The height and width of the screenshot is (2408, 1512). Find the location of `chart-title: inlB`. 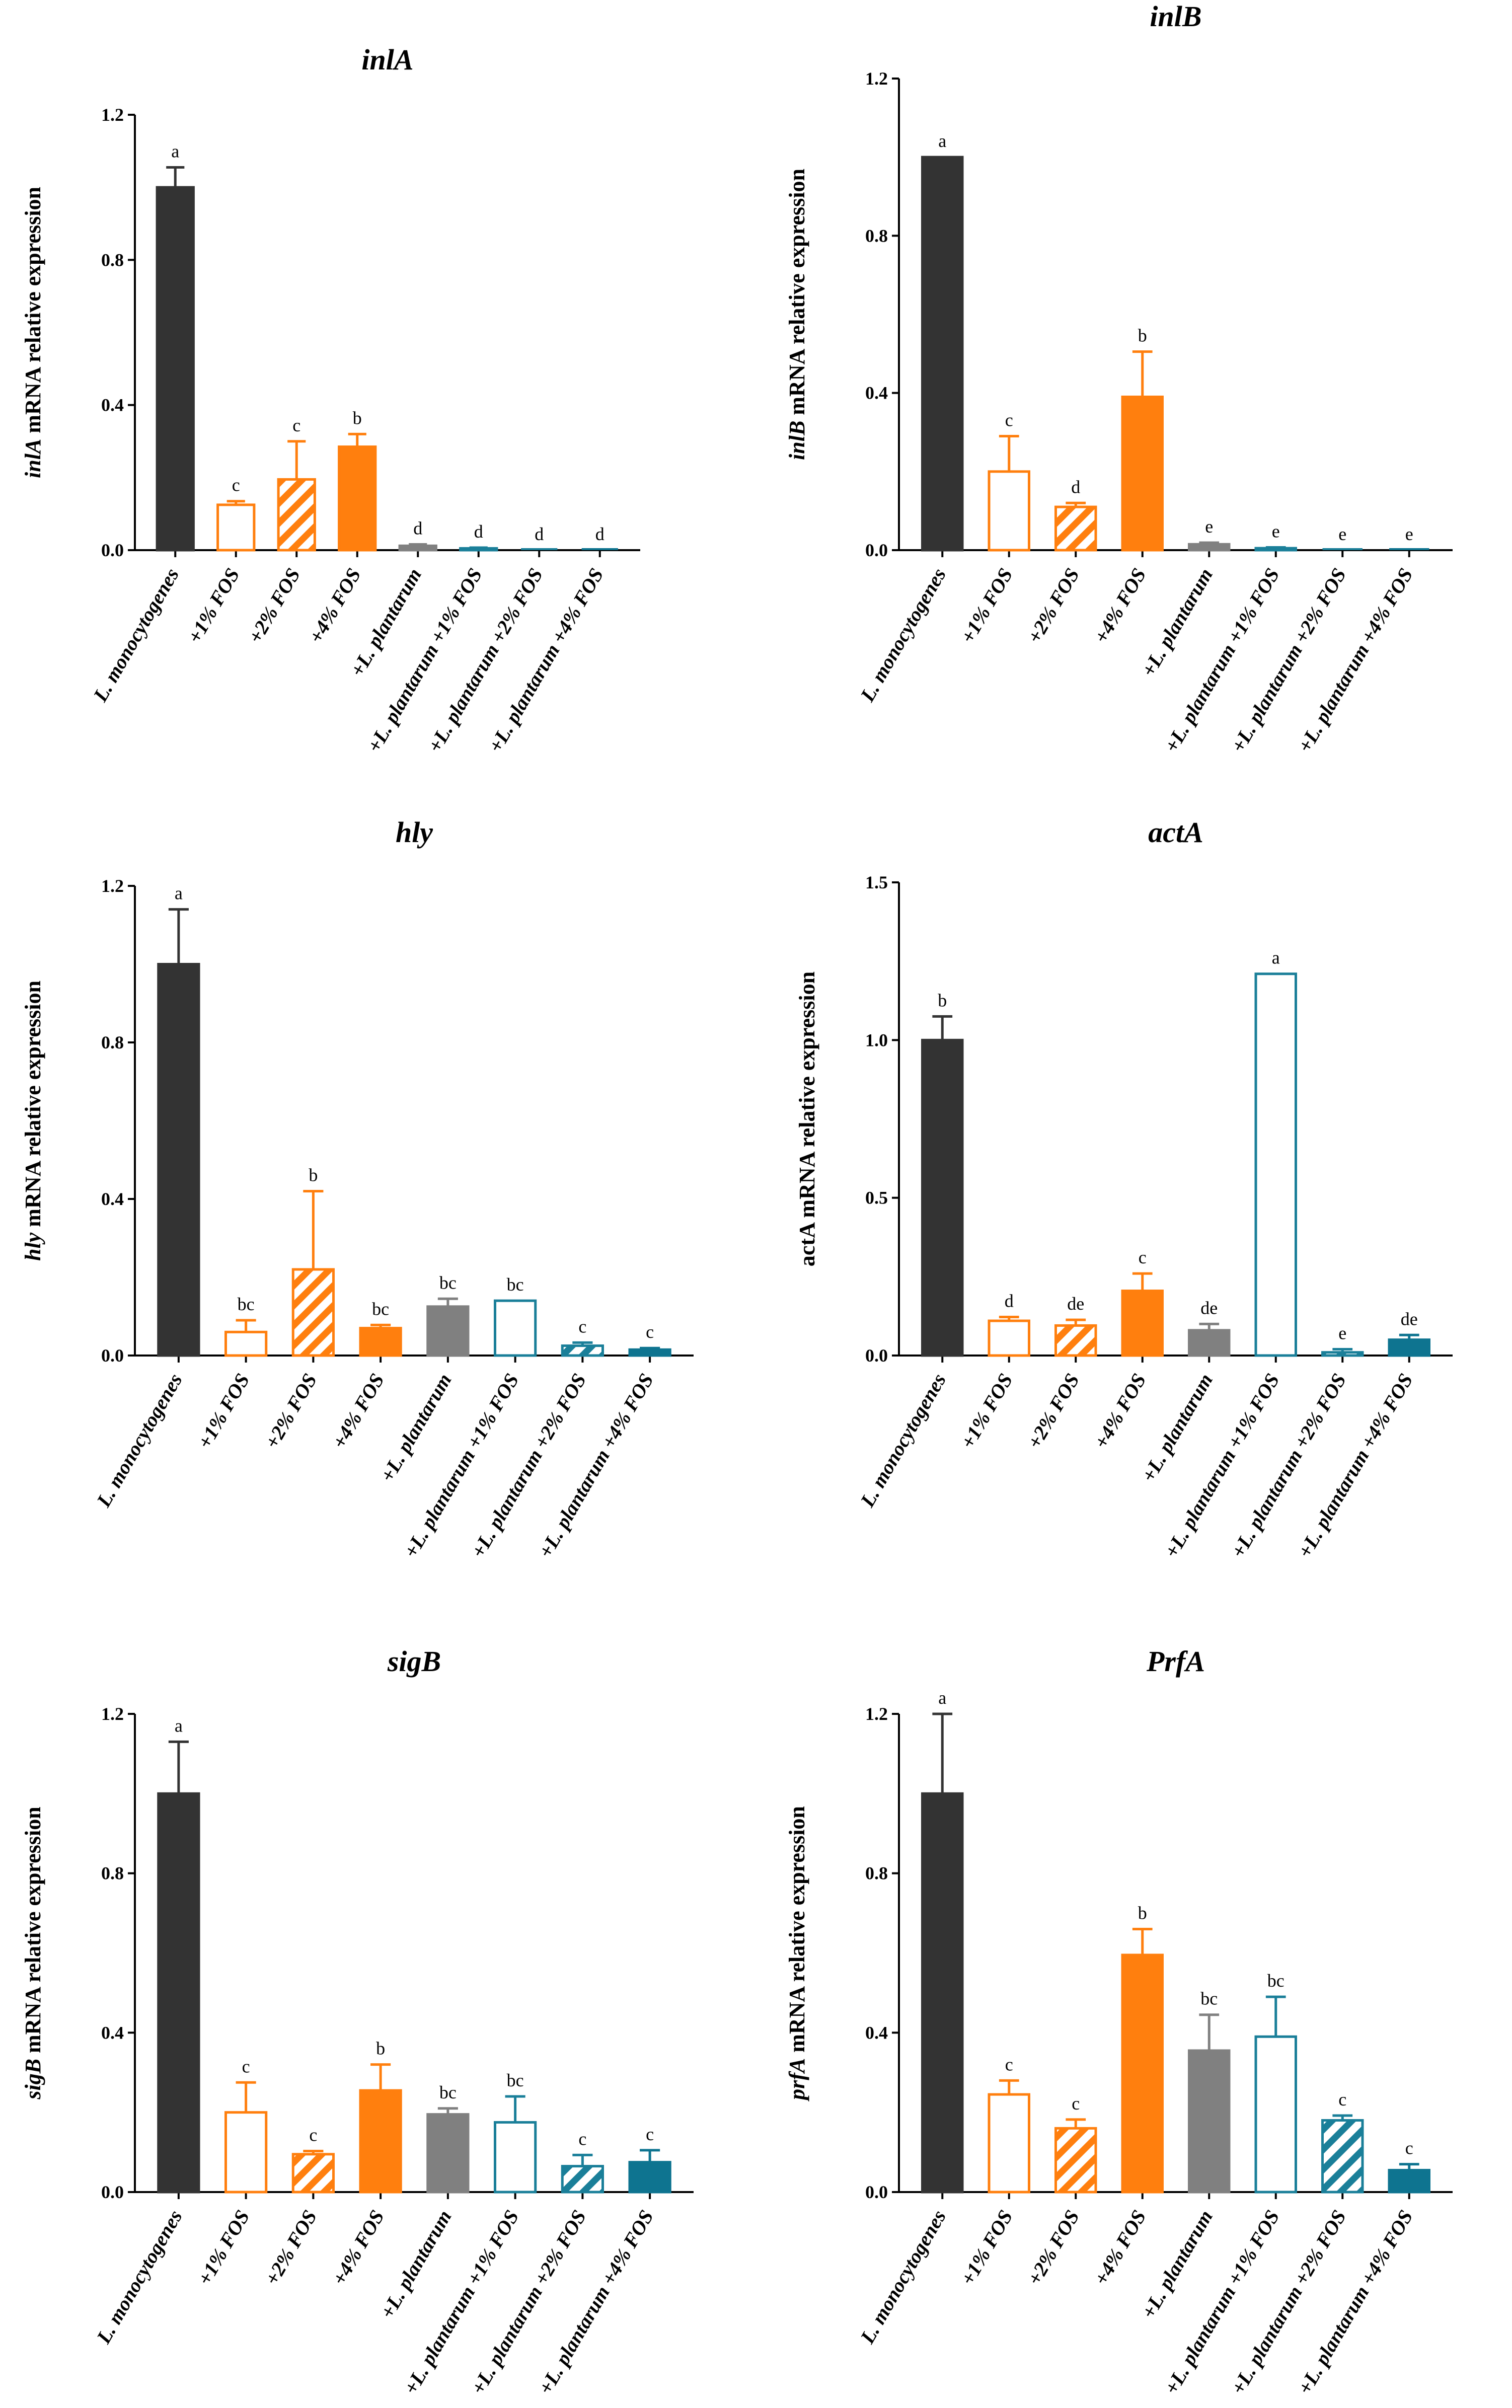

chart-title: inlB is located at coordinates (1175, 16).